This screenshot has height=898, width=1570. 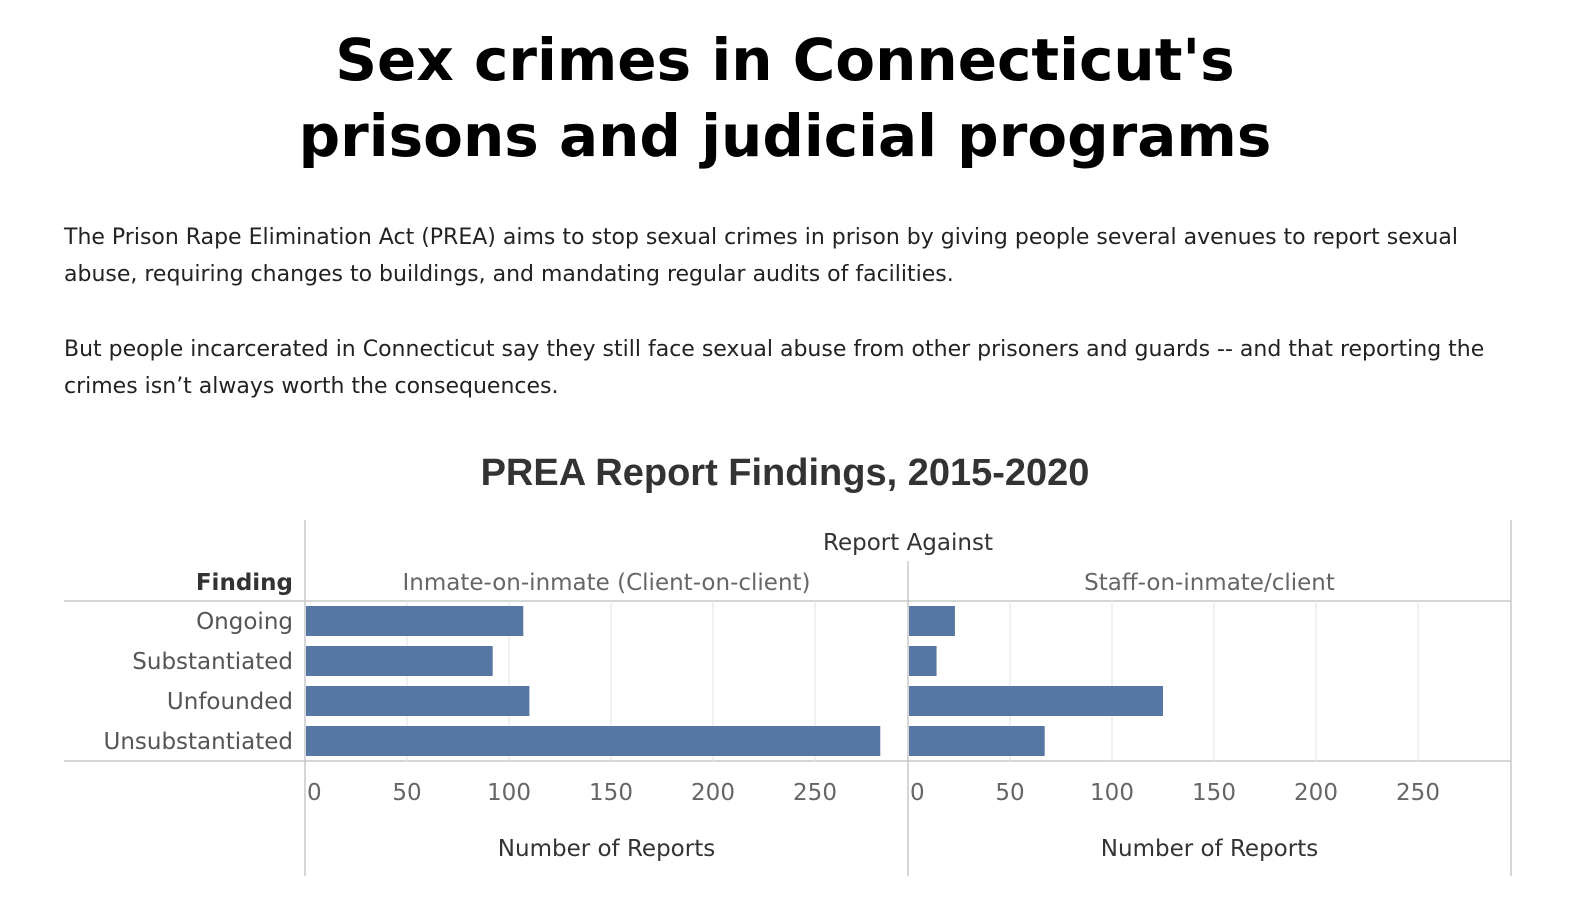 I want to click on page-title-line-2: prisons and judicial programs, so click(x=785, y=136).